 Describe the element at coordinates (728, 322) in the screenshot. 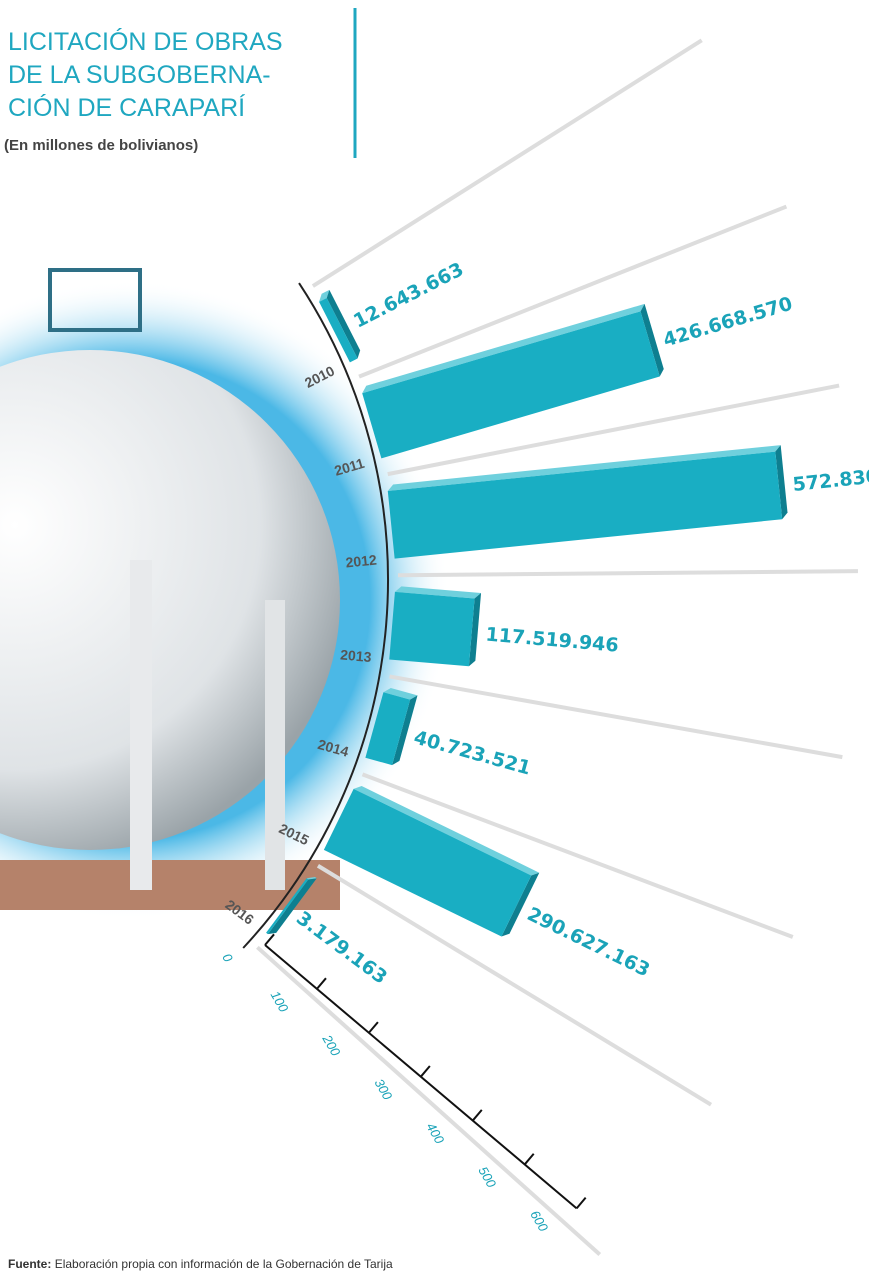

I see `value-label: 426.668.570` at that location.